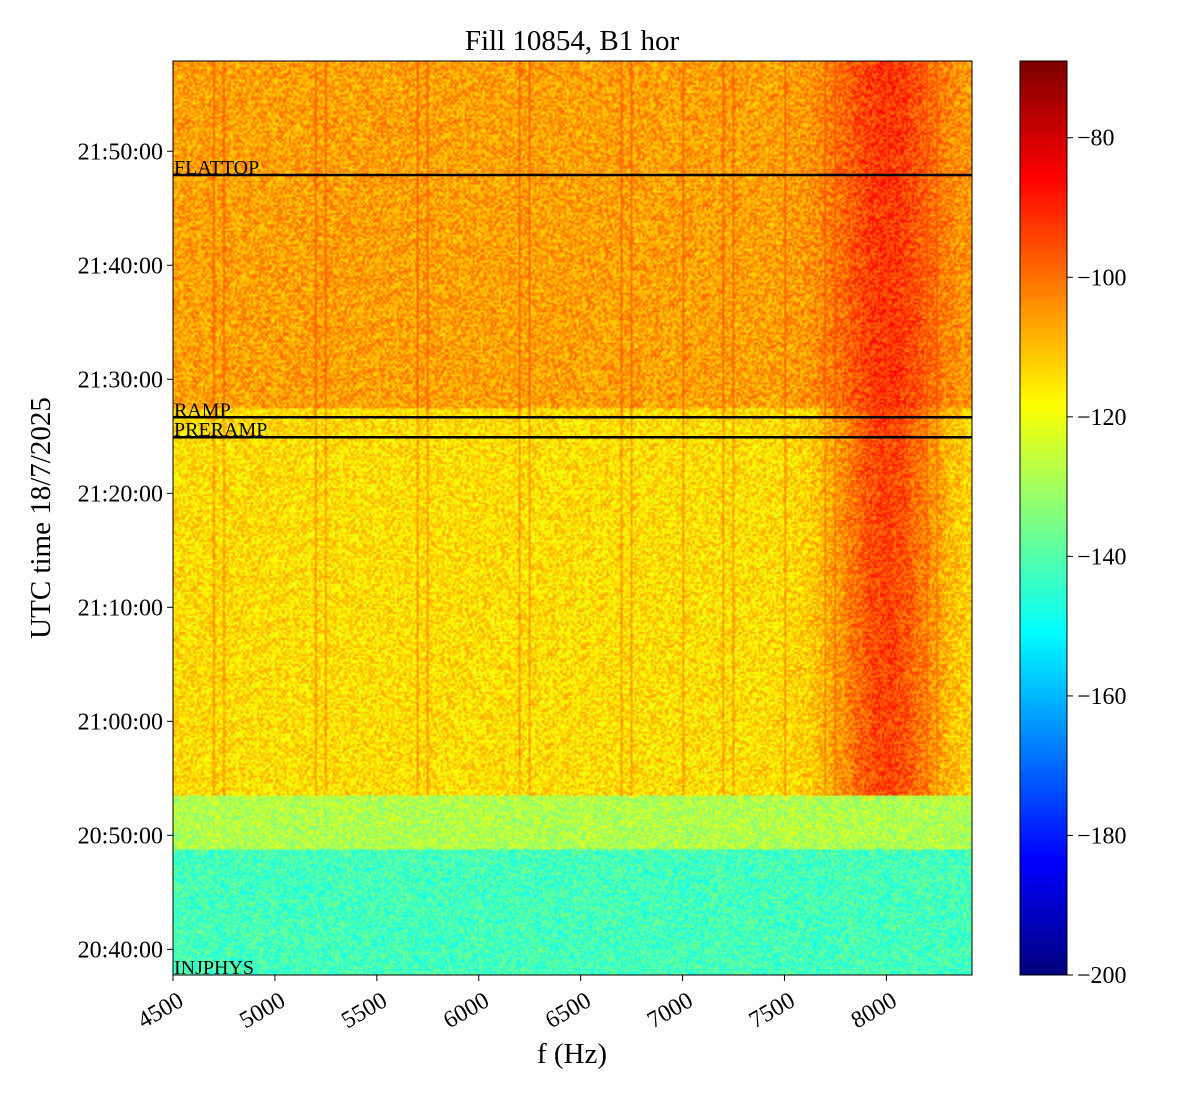  Describe the element at coordinates (160, 1011) in the screenshot. I see `x-tick-label: 4500` at that location.